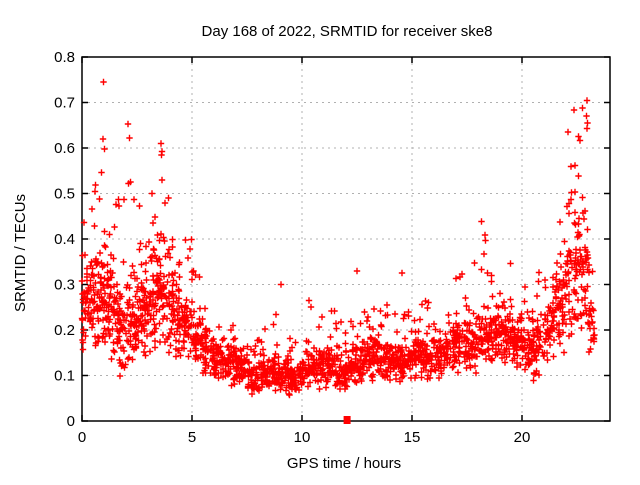  What do you see at coordinates (347, 420) in the screenshot?
I see `zero-value-square-marker` at bounding box center [347, 420].